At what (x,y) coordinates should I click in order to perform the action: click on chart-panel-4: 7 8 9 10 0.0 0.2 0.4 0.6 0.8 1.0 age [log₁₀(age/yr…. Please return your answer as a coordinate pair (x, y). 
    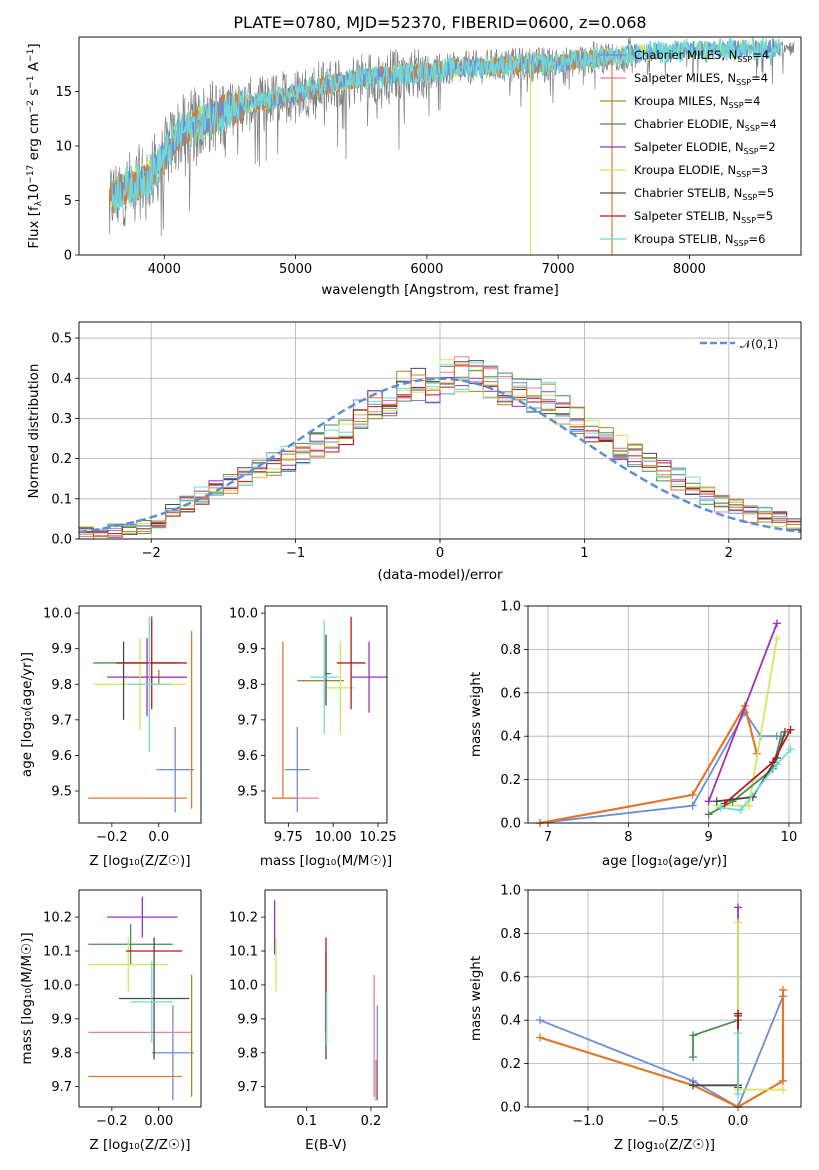
    Looking at the image, I should click on (635, 734).